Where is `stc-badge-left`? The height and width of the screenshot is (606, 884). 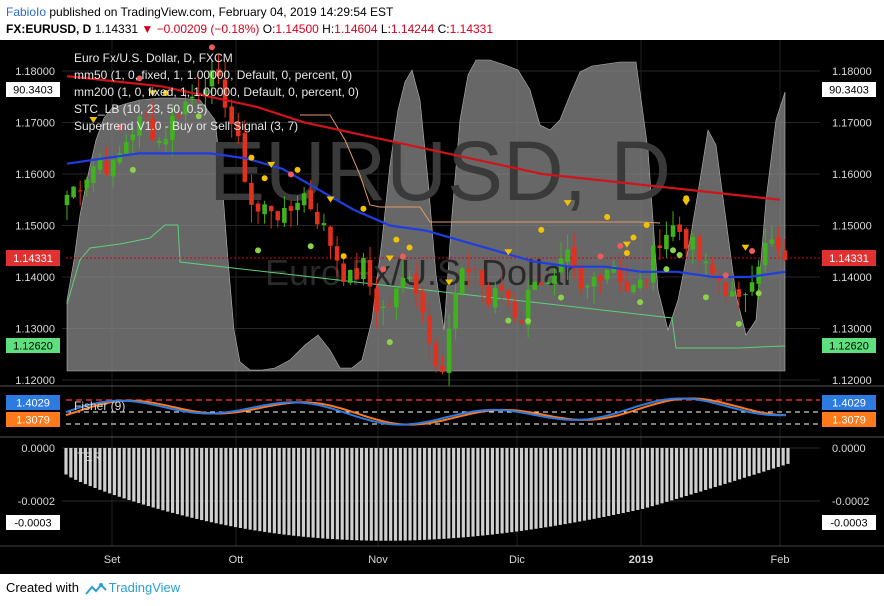 stc-badge-left is located at coordinates (33, 89).